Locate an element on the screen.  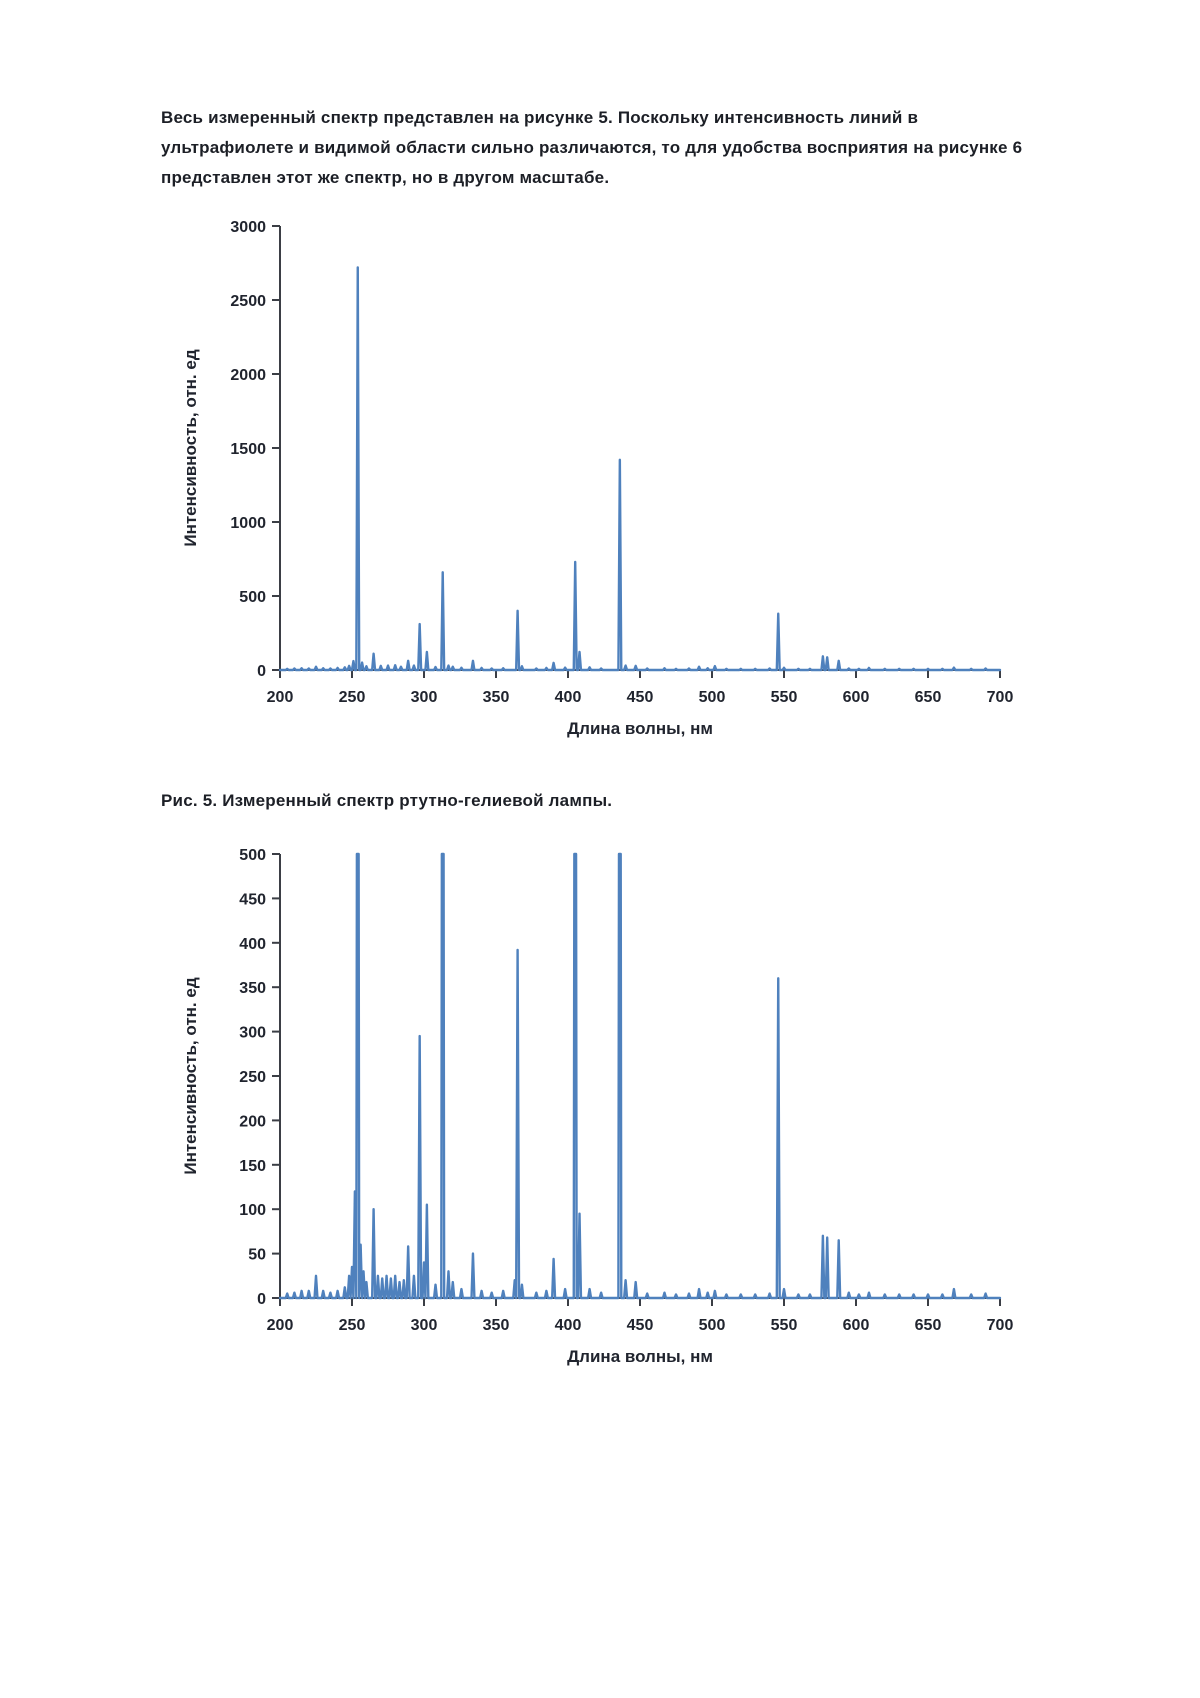
y-tick-label: 200 is located at coordinates (252, 1121).